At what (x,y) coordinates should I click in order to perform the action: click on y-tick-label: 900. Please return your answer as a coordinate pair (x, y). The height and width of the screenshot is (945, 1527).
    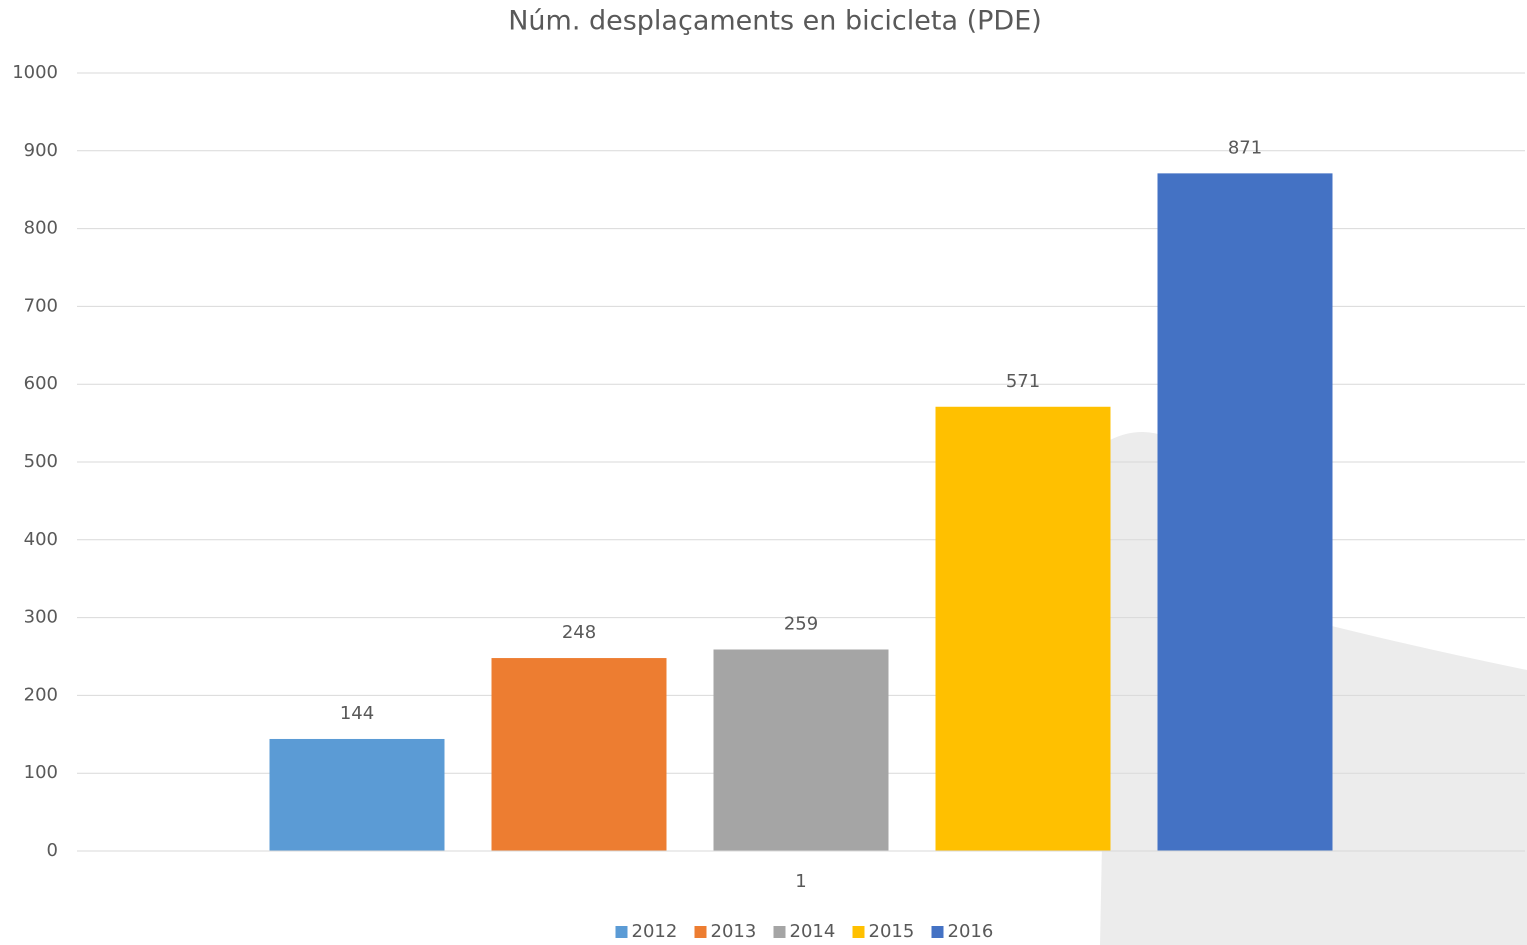
    Looking at the image, I should click on (41, 150).